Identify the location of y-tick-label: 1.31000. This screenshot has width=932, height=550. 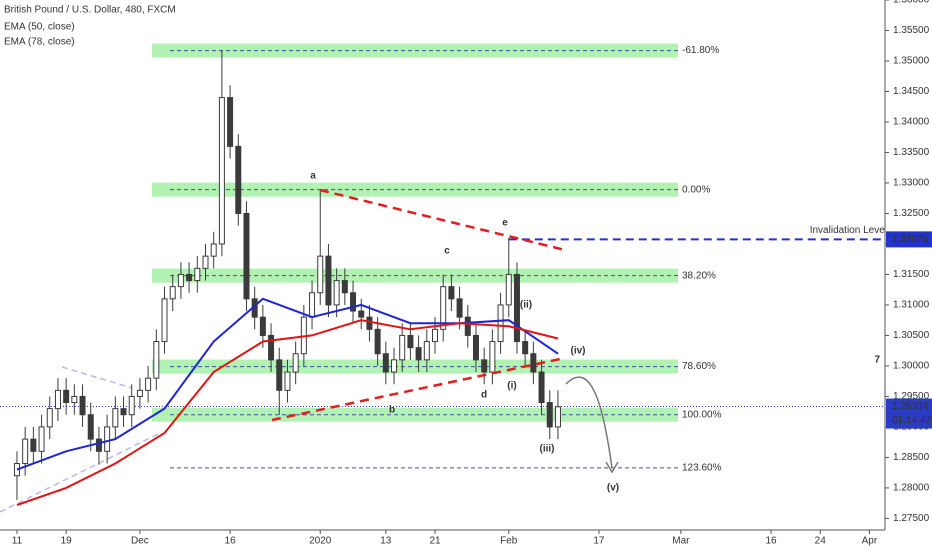
(911, 305).